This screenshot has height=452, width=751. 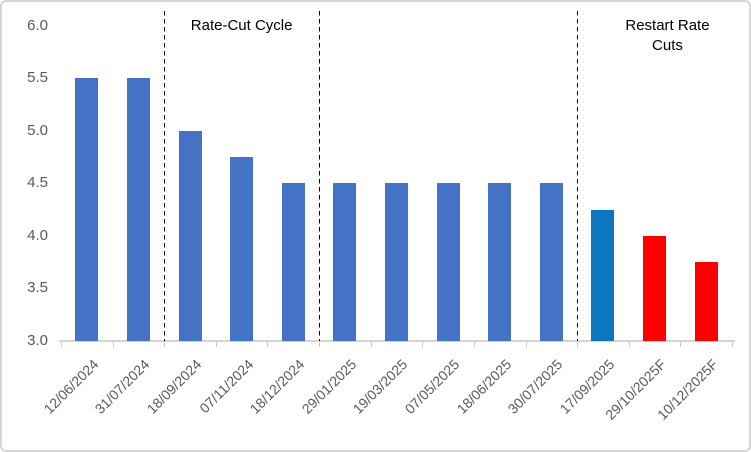 What do you see at coordinates (37, 25) in the screenshot?
I see `y-axis-tick-label: 6.0` at bounding box center [37, 25].